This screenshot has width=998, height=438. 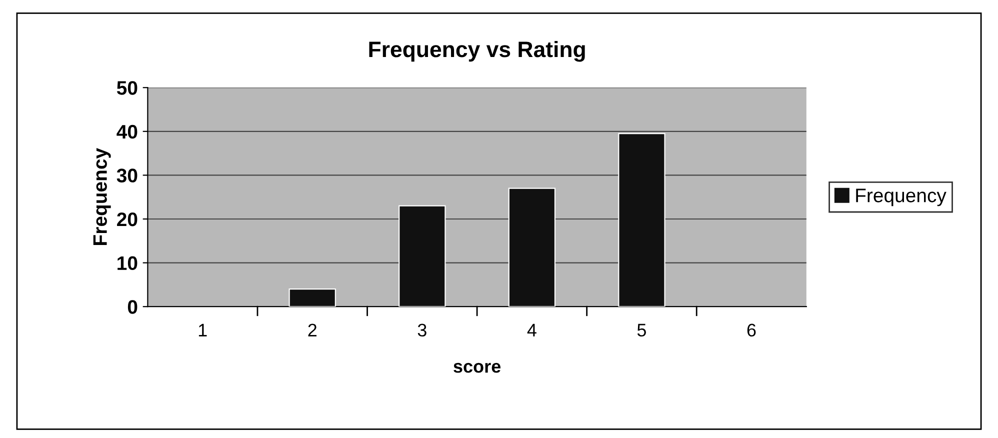 I want to click on x-tick-label: 1, so click(x=202, y=330).